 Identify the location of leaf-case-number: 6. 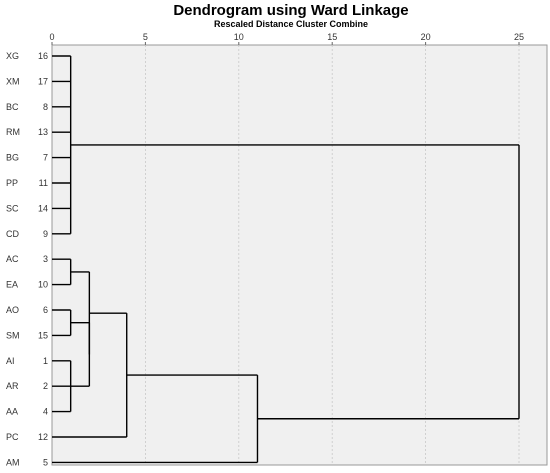
(45, 310).